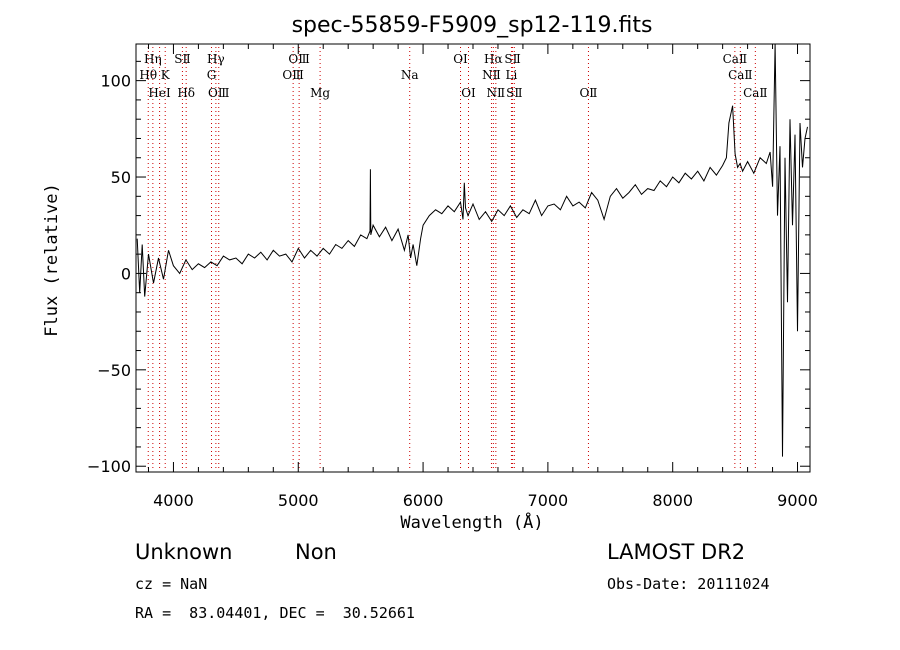 This screenshot has width=900, height=650. I want to click on x-tick-label: 8000, so click(672, 500).